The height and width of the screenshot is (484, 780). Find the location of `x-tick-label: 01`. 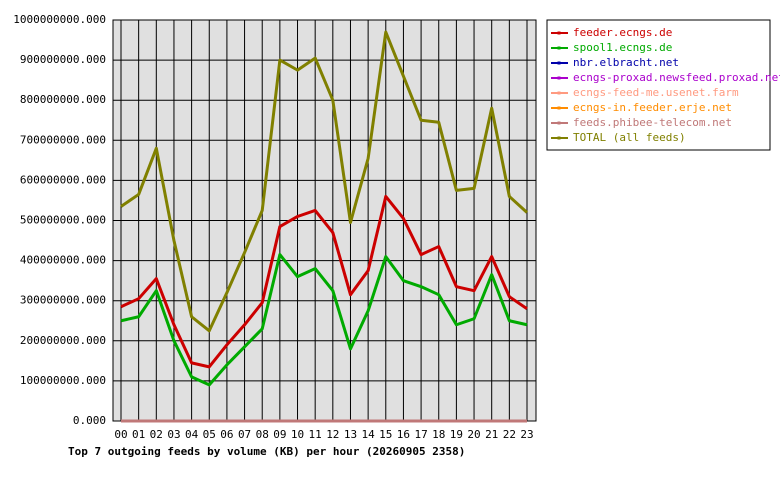

x-tick-label: 01 is located at coordinates (138, 434).